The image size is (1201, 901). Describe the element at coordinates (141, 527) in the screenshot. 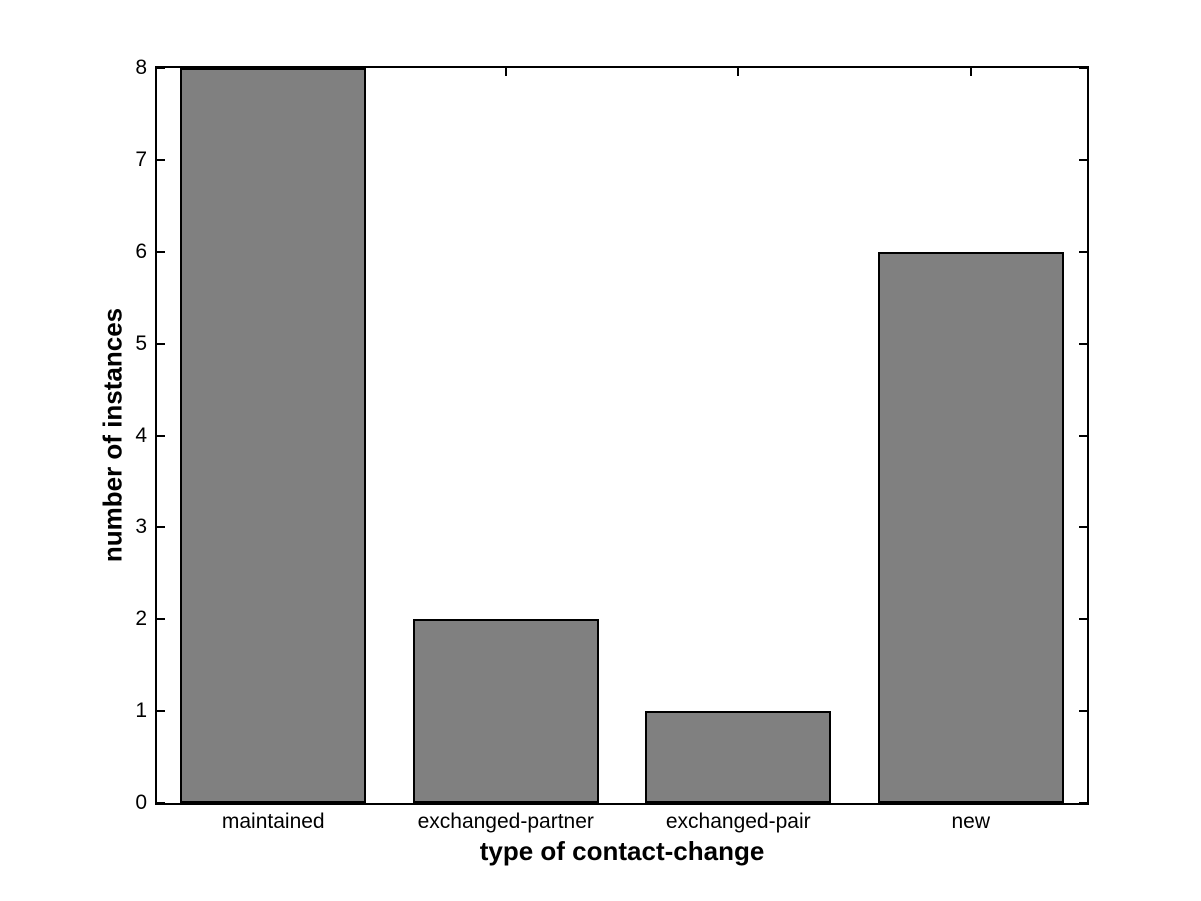

I see `y-tick-label: 3` at that location.